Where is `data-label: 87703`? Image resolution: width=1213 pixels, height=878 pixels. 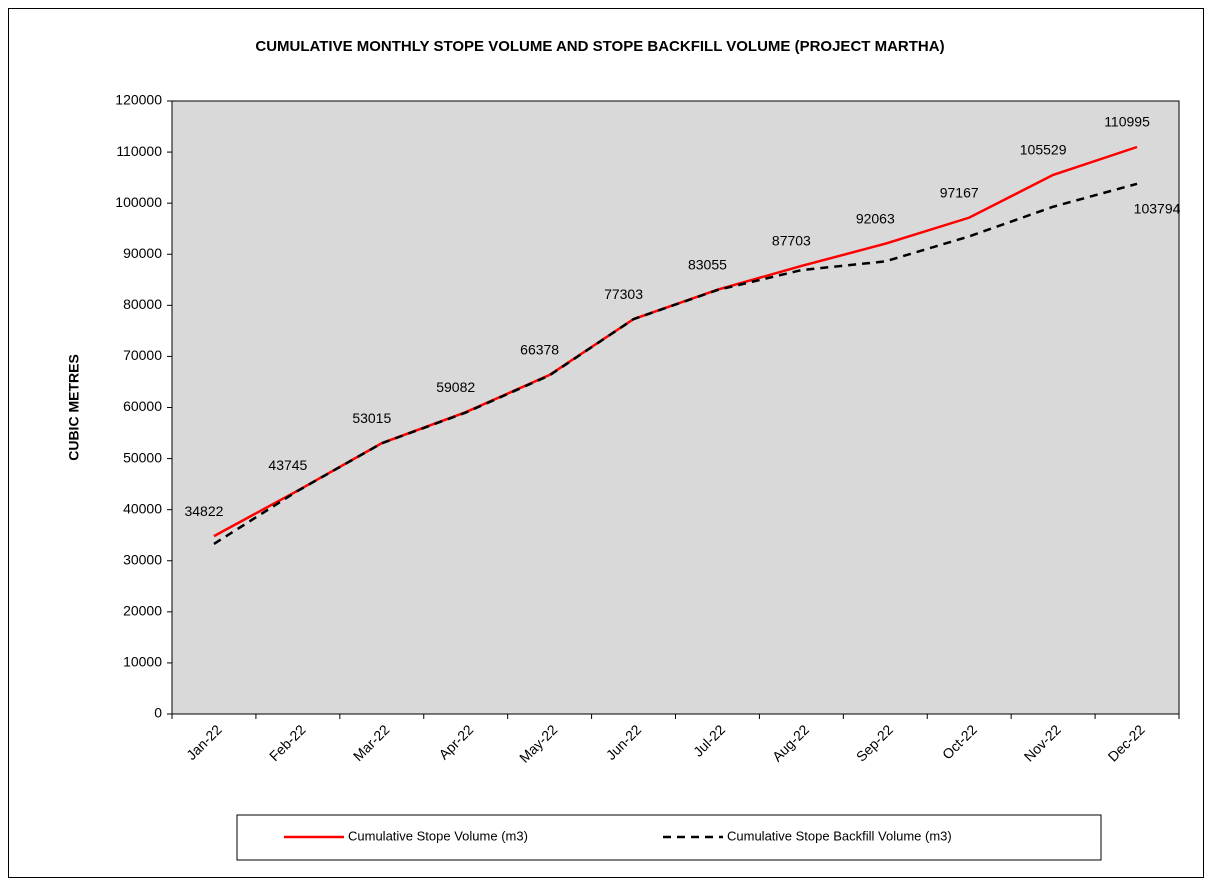
data-label: 87703 is located at coordinates (791, 241).